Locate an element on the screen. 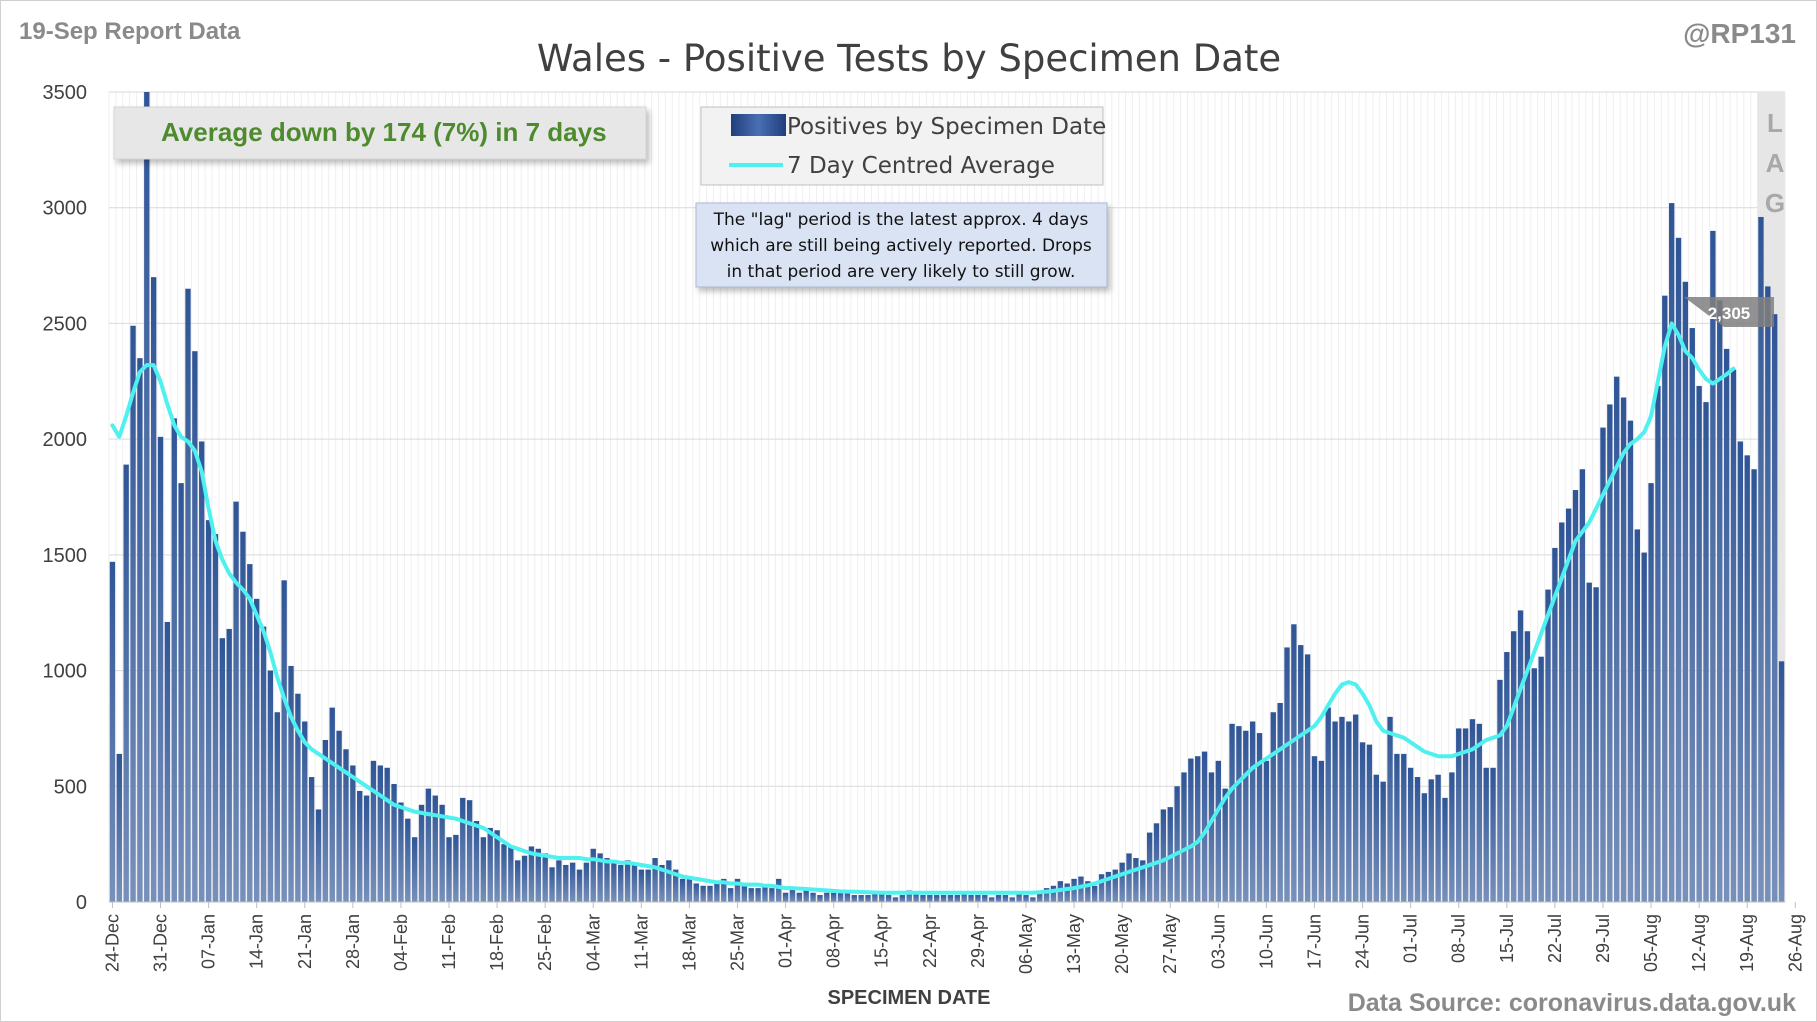 This screenshot has width=1817, height=1022. x-tick-label: 13-May is located at coordinates (1074, 944).